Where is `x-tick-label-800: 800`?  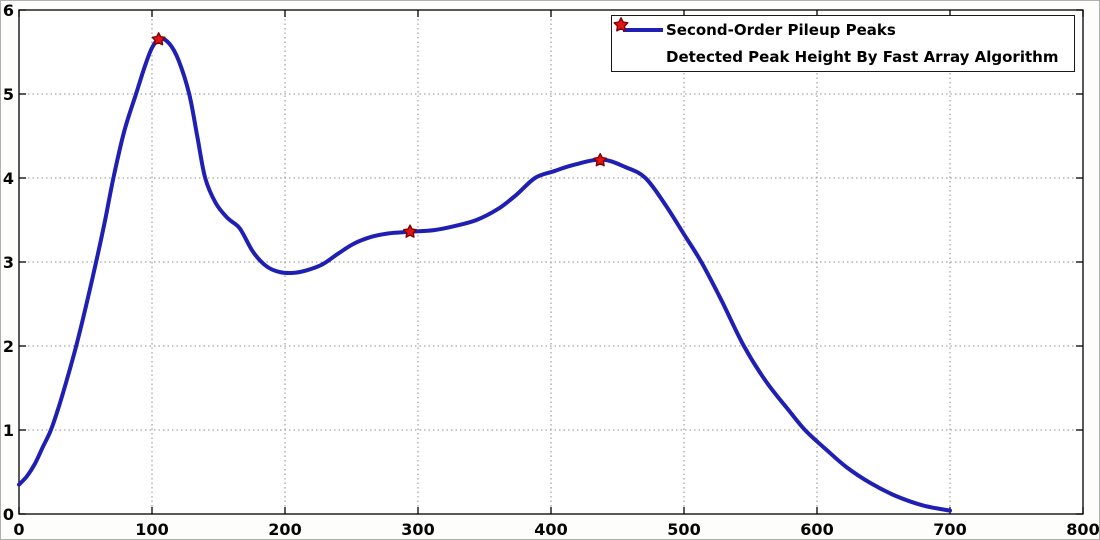 x-tick-label-800: 800 is located at coordinates (1082, 529).